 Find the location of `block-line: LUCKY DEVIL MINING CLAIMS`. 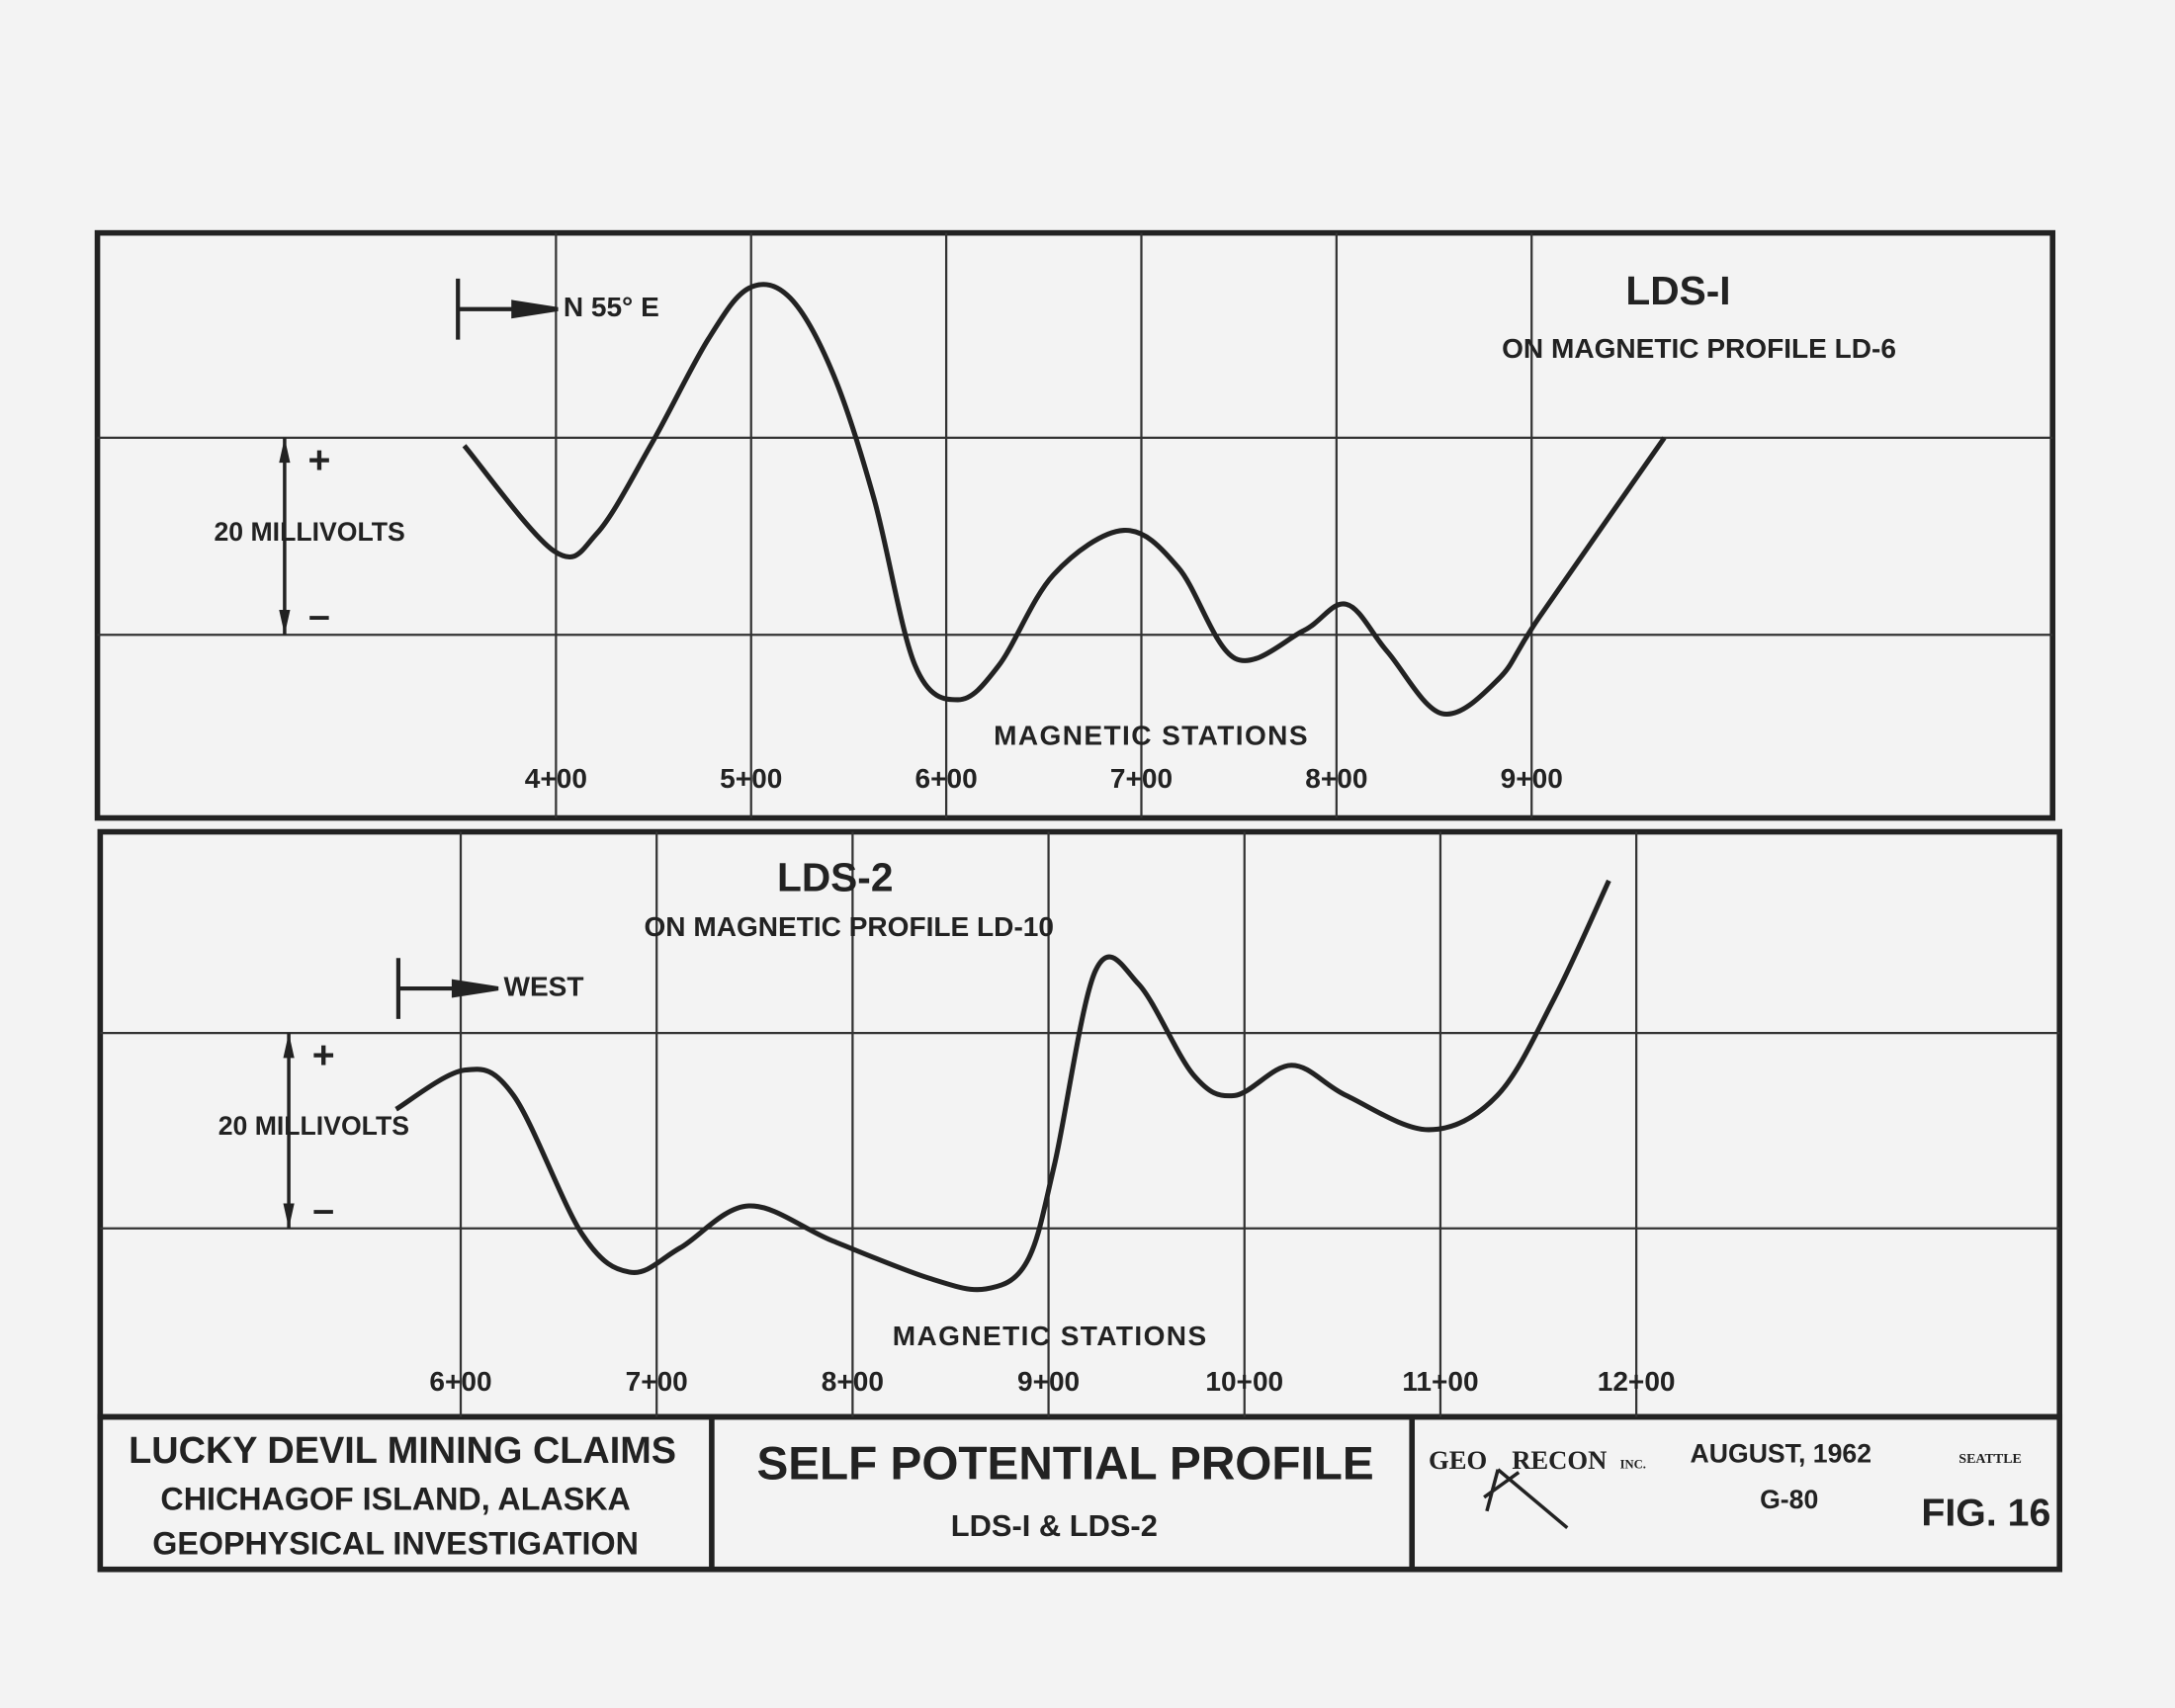

block-line: LUCKY DEVIL MINING CLAIMS is located at coordinates (403, 1451).